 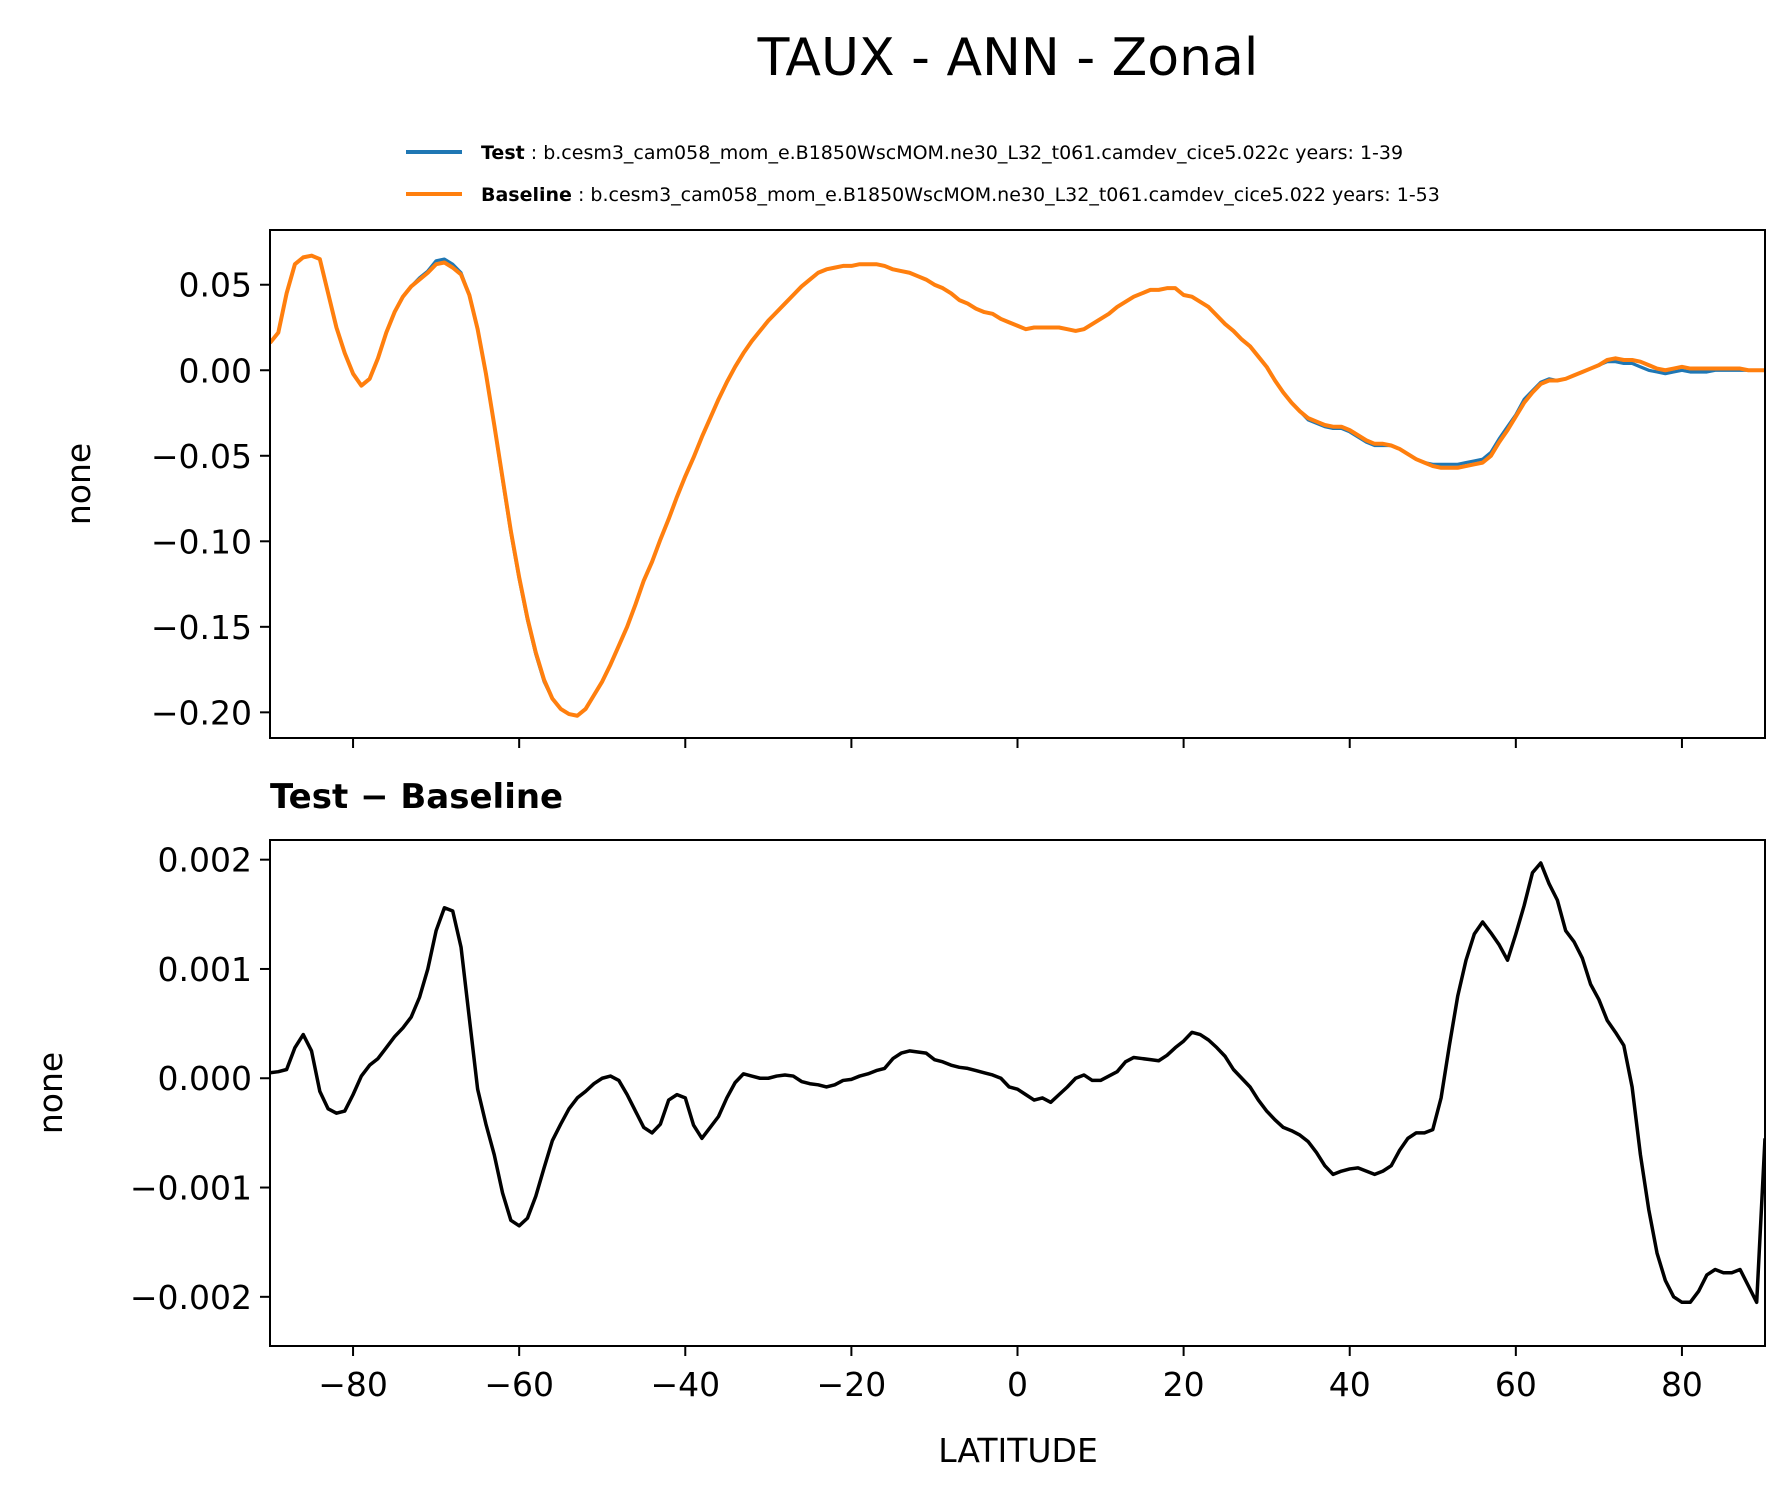 What do you see at coordinates (205, 860) in the screenshot?
I see `y-tick-label: 0.002` at bounding box center [205, 860].